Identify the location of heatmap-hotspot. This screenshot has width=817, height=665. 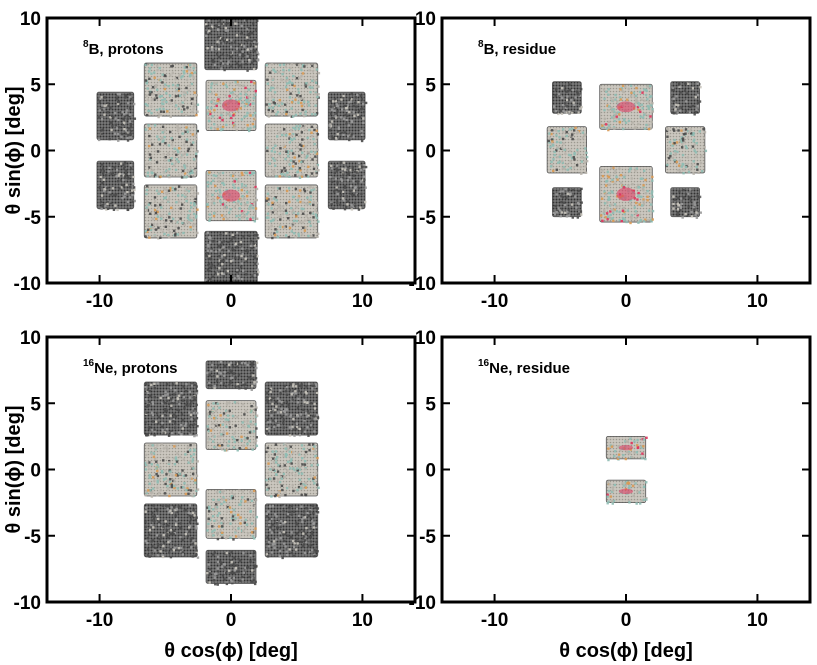
(231, 105).